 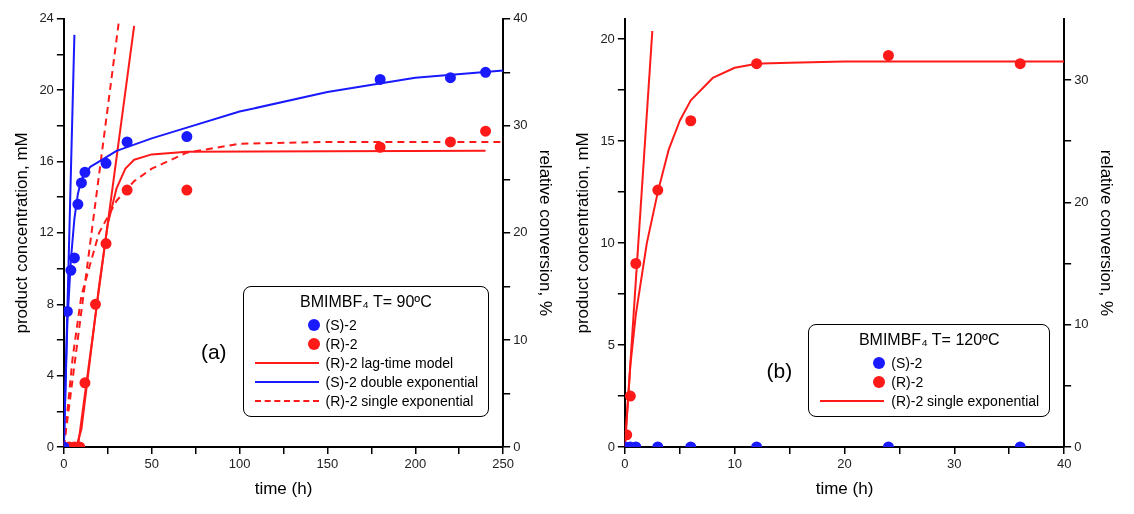 What do you see at coordinates (611, 344) in the screenshot?
I see `y-tick-label: 5` at bounding box center [611, 344].